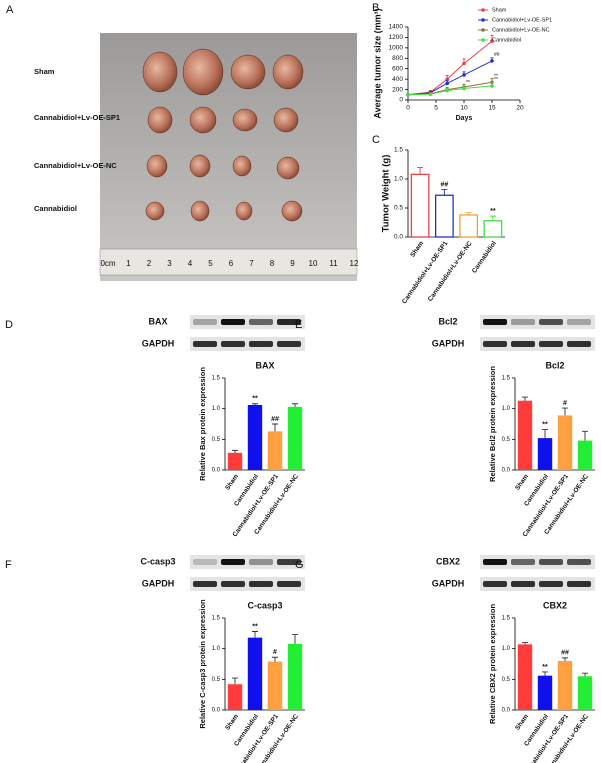 The height and width of the screenshot is (763, 601). Describe the element at coordinates (8, 565) in the screenshot. I see `panel-letter: F` at that location.